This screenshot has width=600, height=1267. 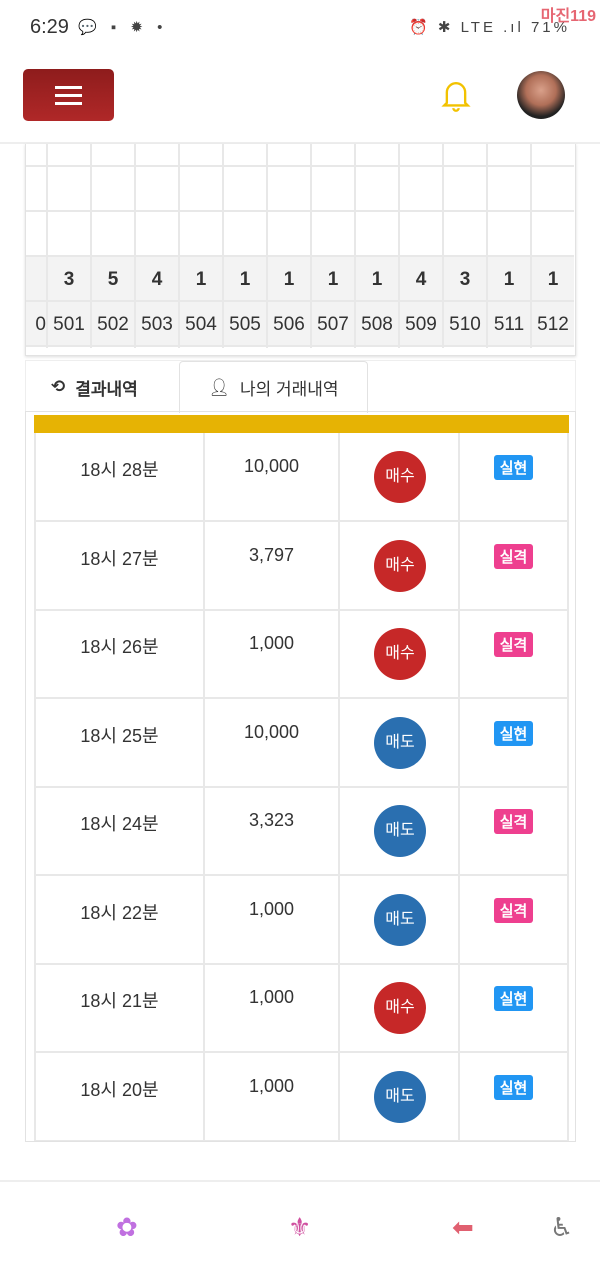 What do you see at coordinates (58, 386) in the screenshot?
I see `history-icon: ⟲` at bounding box center [58, 386].